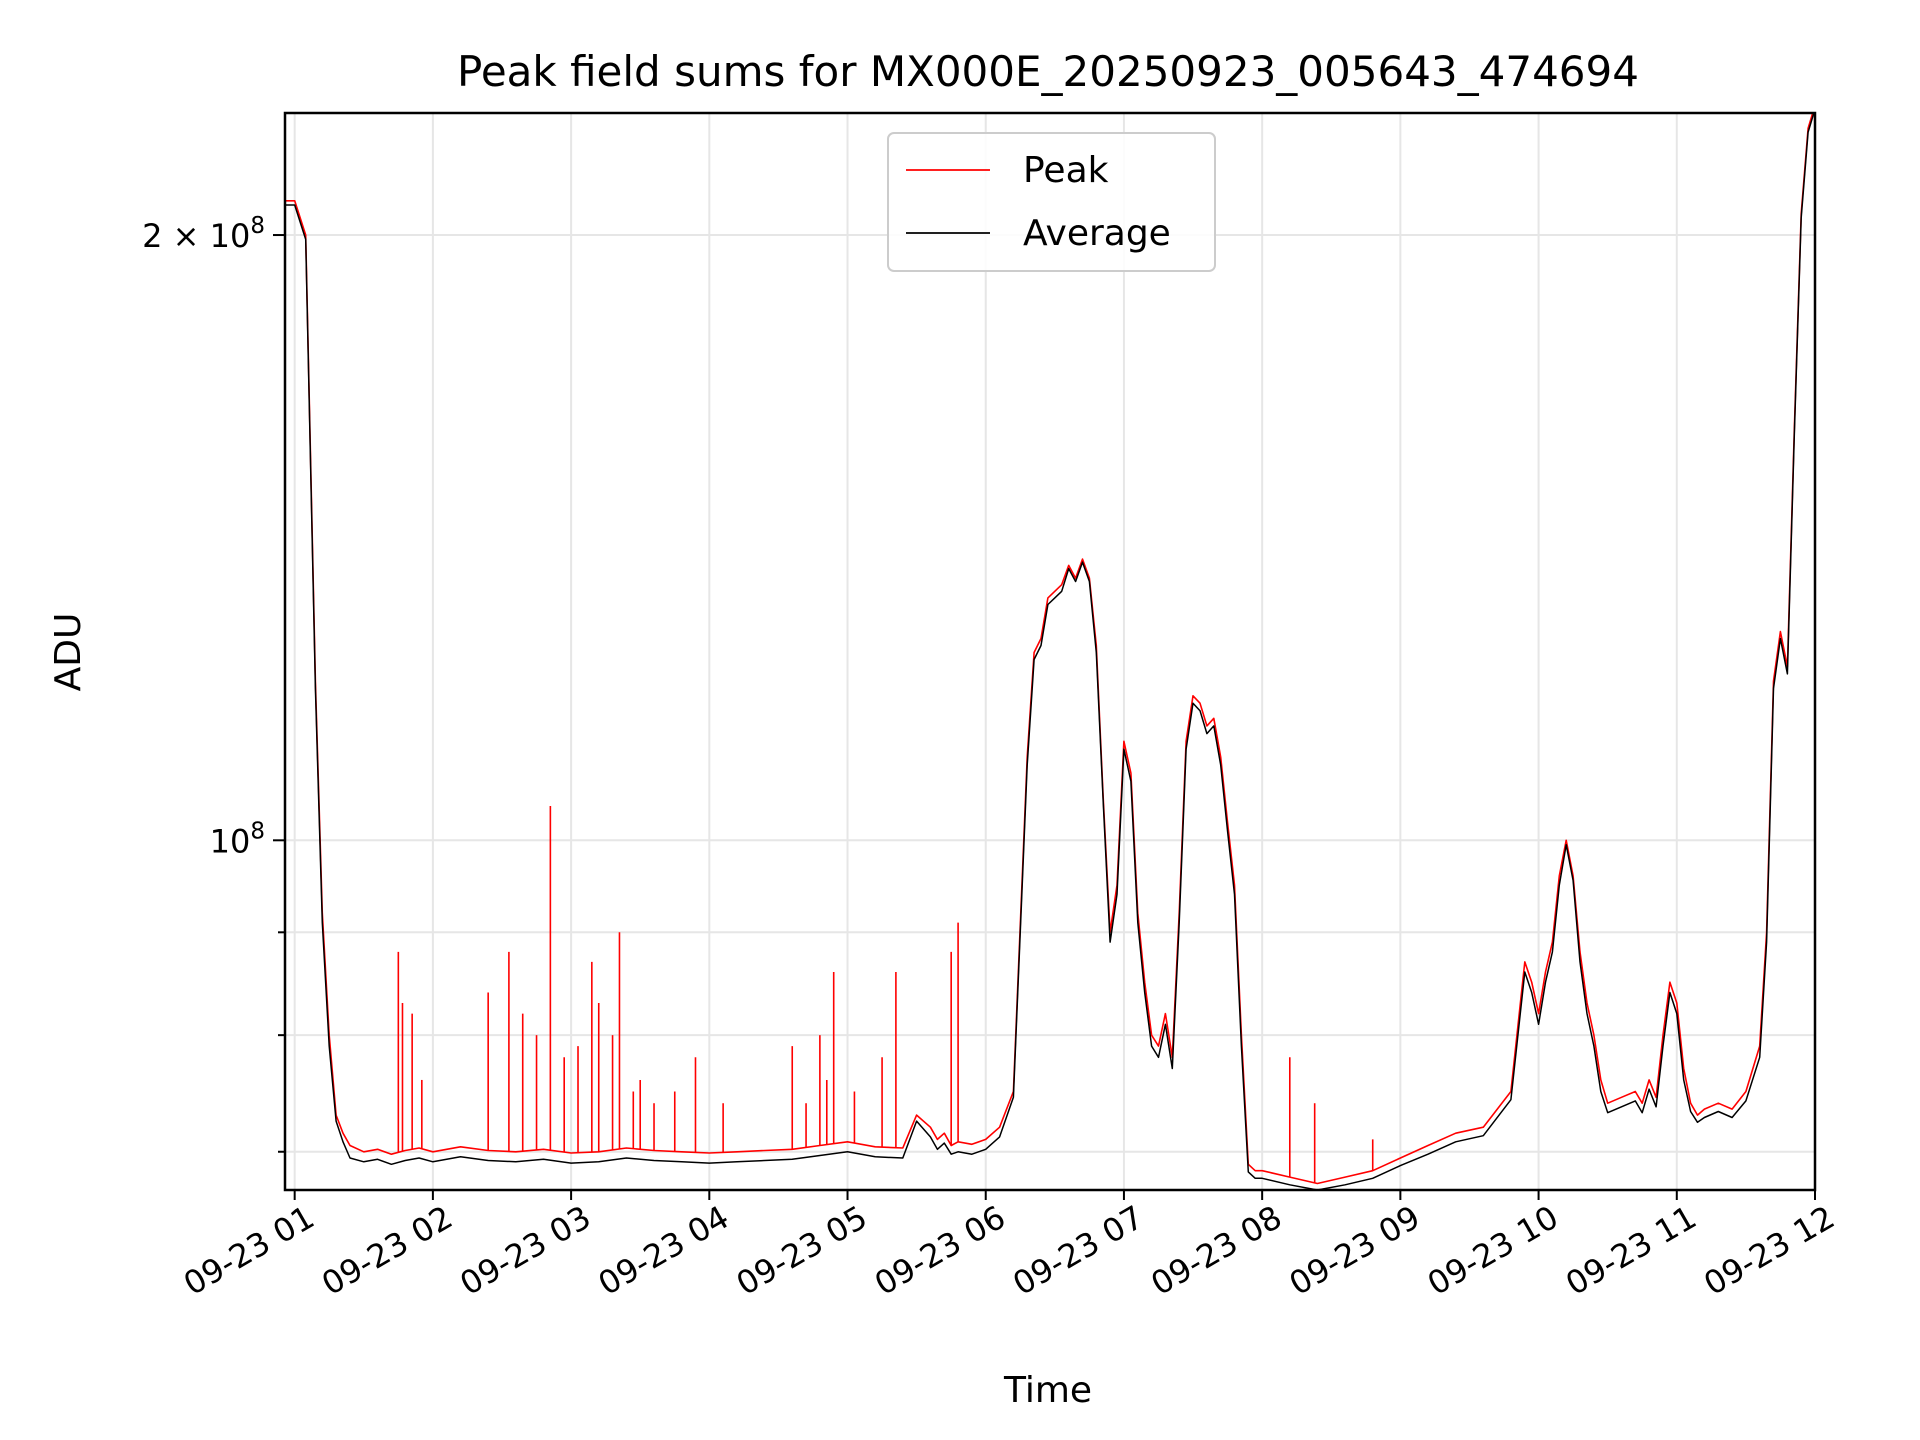 The height and width of the screenshot is (1440, 1920). What do you see at coordinates (1047, 1390) in the screenshot?
I see `x-axis-label: Time` at bounding box center [1047, 1390].